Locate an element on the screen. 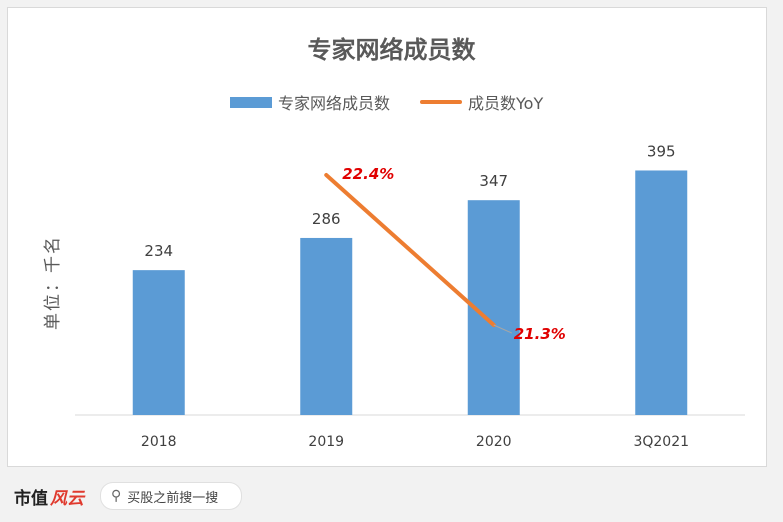  legend-item-bars: 专家网络成员数 is located at coordinates (310, 102).